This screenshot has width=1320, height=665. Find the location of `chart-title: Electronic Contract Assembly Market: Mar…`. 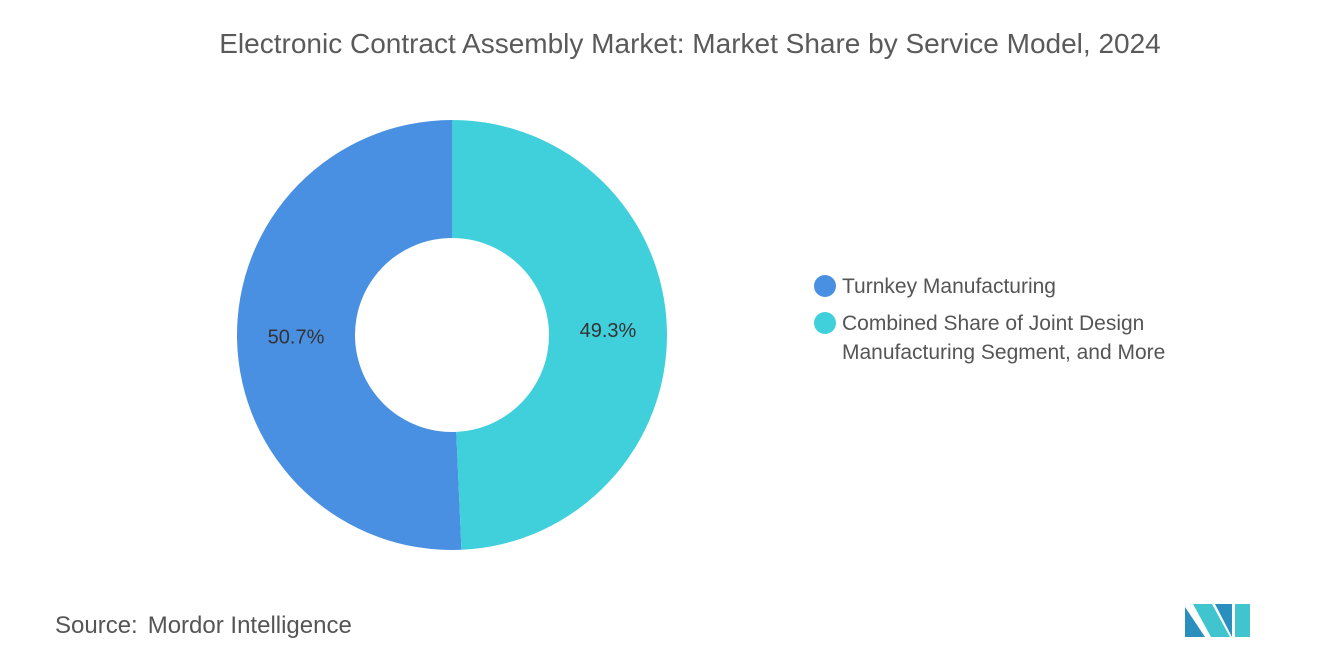

chart-title: Electronic Contract Assembly Market: Mar… is located at coordinates (690, 43).